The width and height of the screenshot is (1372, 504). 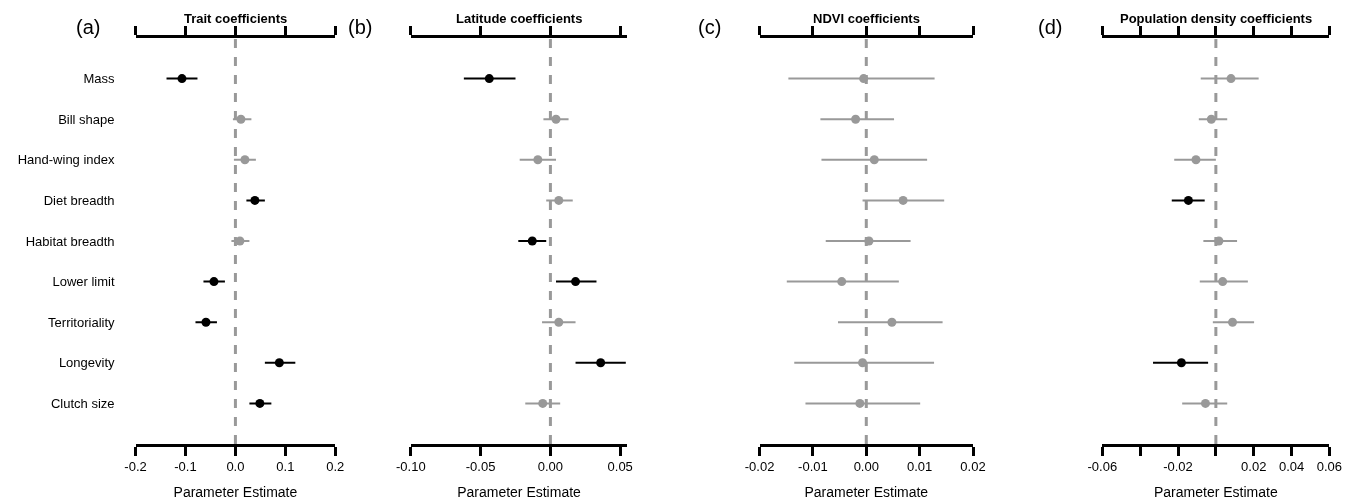 What do you see at coordinates (88, 27) in the screenshot?
I see `text: (a)` at bounding box center [88, 27].